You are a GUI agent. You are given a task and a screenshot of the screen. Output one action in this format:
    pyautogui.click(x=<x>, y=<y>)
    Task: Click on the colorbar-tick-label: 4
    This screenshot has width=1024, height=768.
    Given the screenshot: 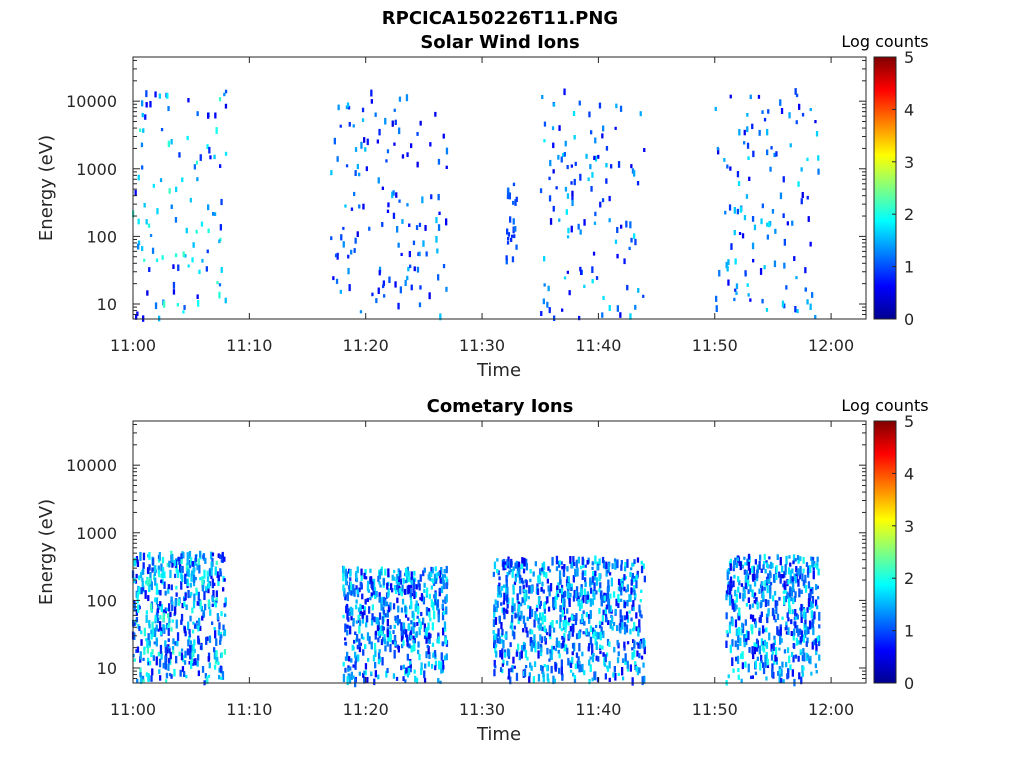 What is the action you would take?
    pyautogui.click(x=909, y=473)
    